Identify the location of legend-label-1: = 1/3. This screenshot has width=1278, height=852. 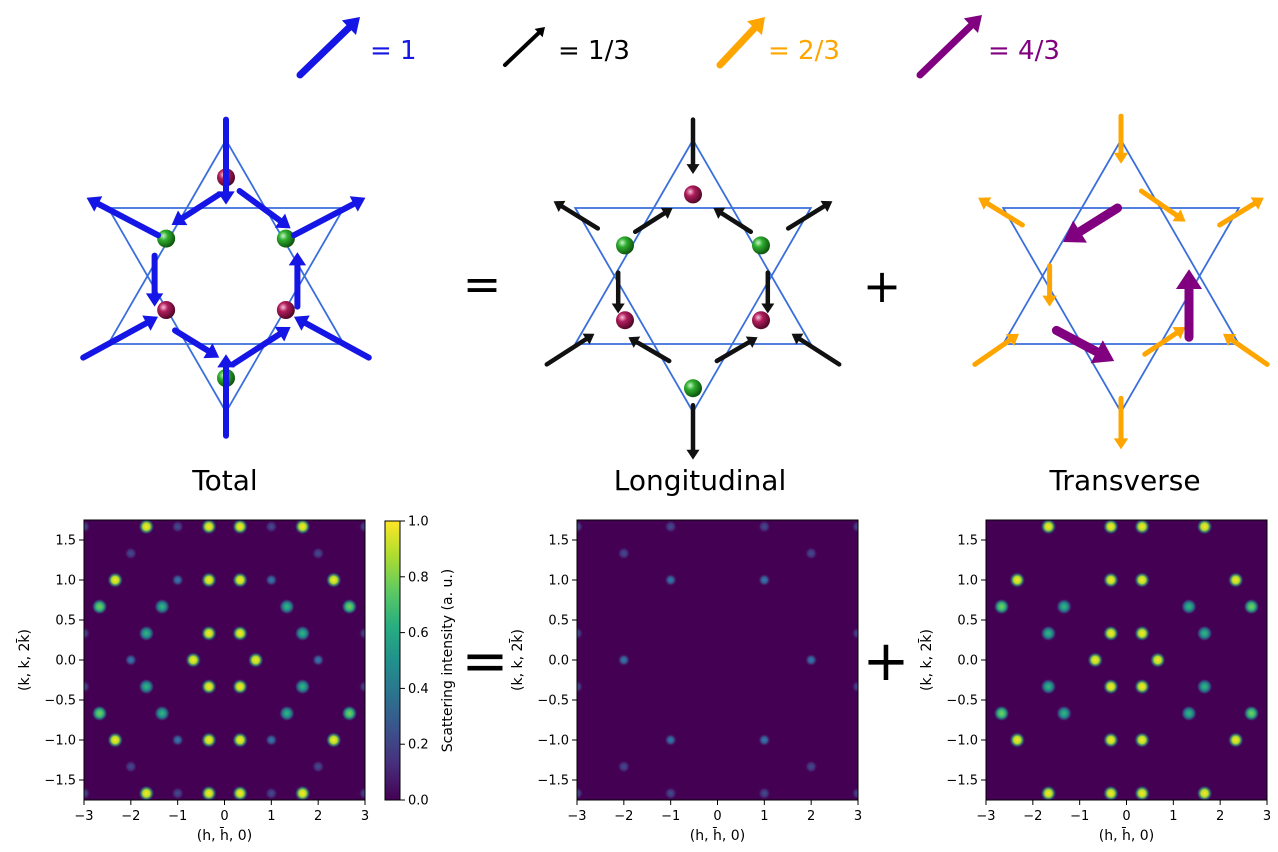
(594, 51).